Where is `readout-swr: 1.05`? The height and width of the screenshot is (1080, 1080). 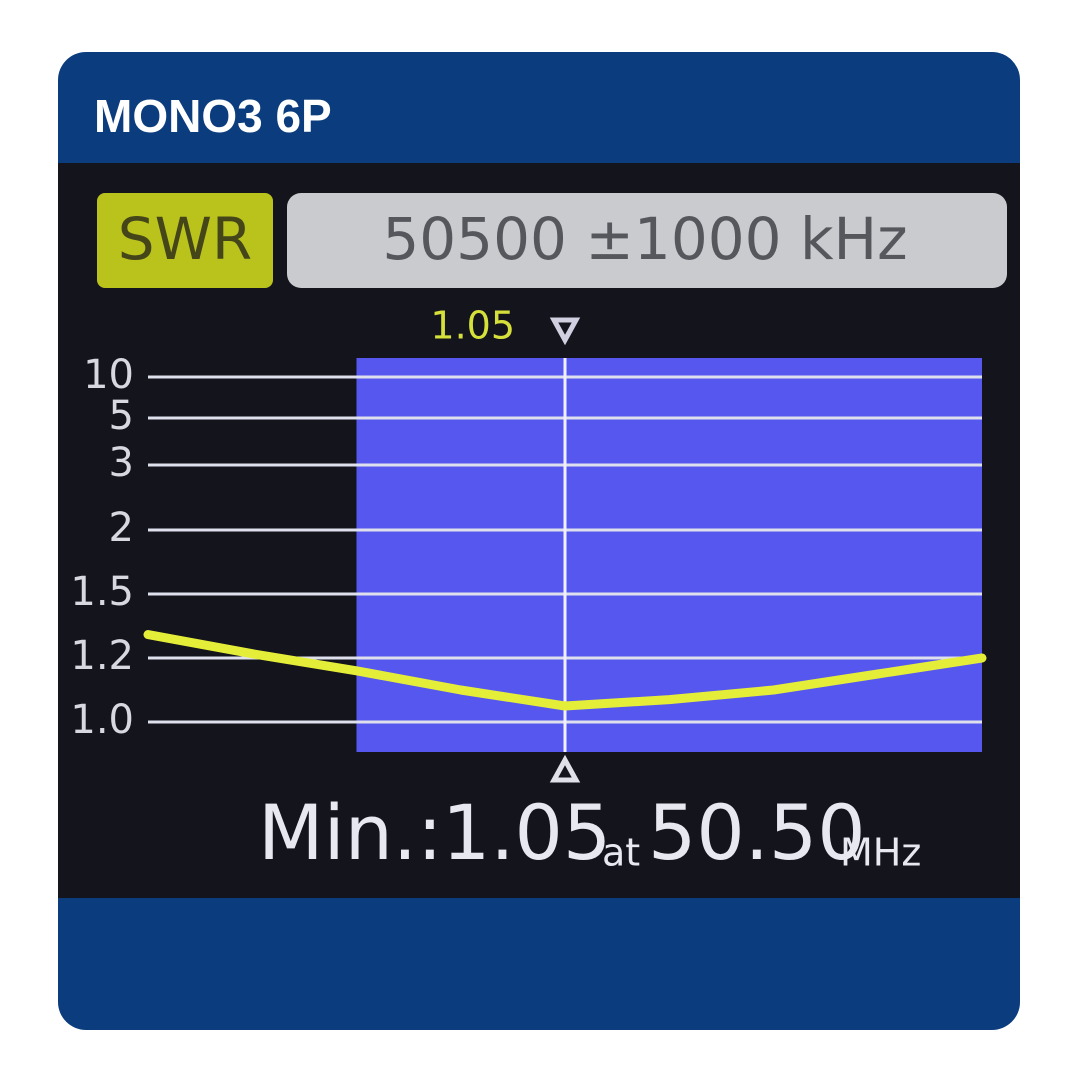
readout-swr: 1.05 is located at coordinates (526, 832).